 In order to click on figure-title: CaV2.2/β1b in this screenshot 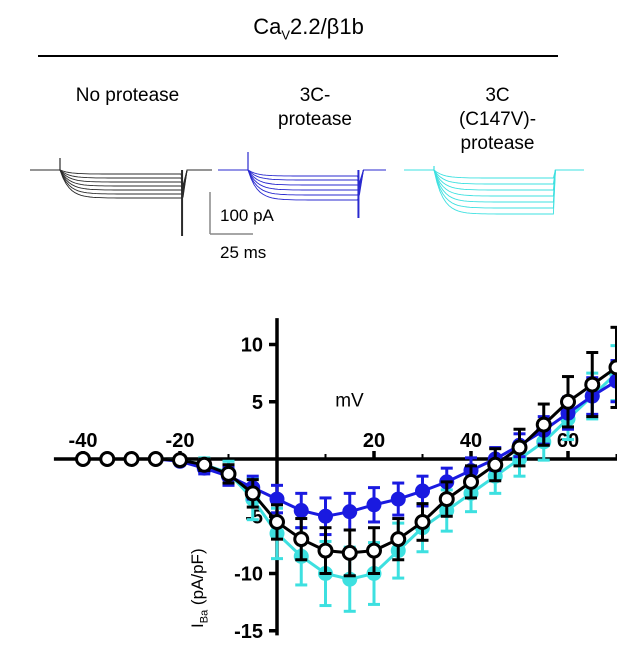, I will do `click(308, 28)`.